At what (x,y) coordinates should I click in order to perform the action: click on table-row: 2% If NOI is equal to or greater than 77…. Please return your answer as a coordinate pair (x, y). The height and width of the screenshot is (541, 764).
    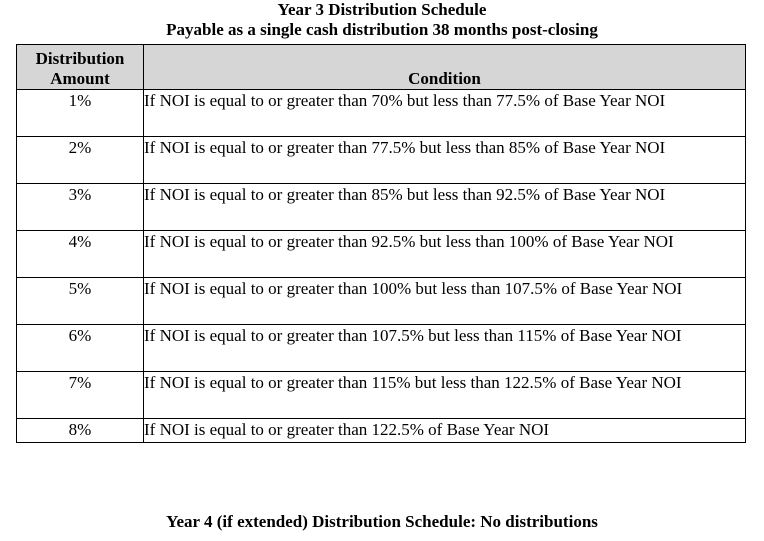
    Looking at the image, I should click on (381, 160).